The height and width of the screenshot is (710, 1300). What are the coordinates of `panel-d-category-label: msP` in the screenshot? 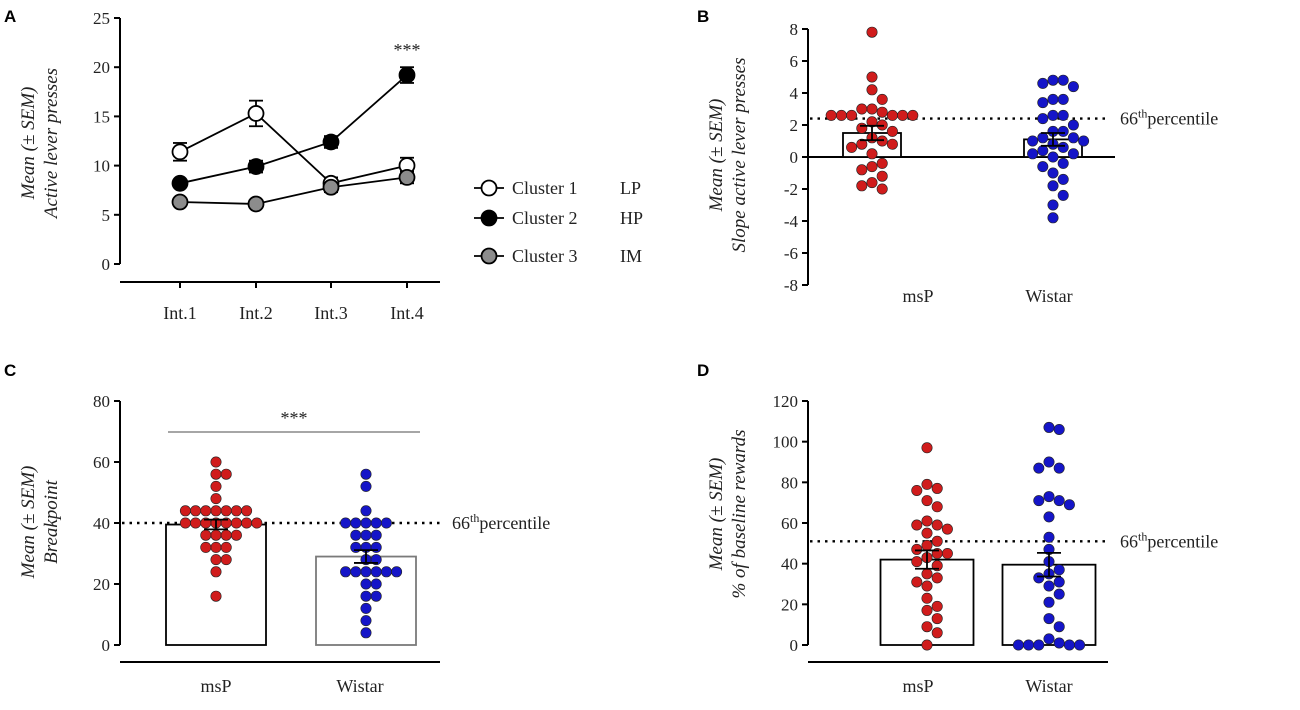 It's located at (917, 686).